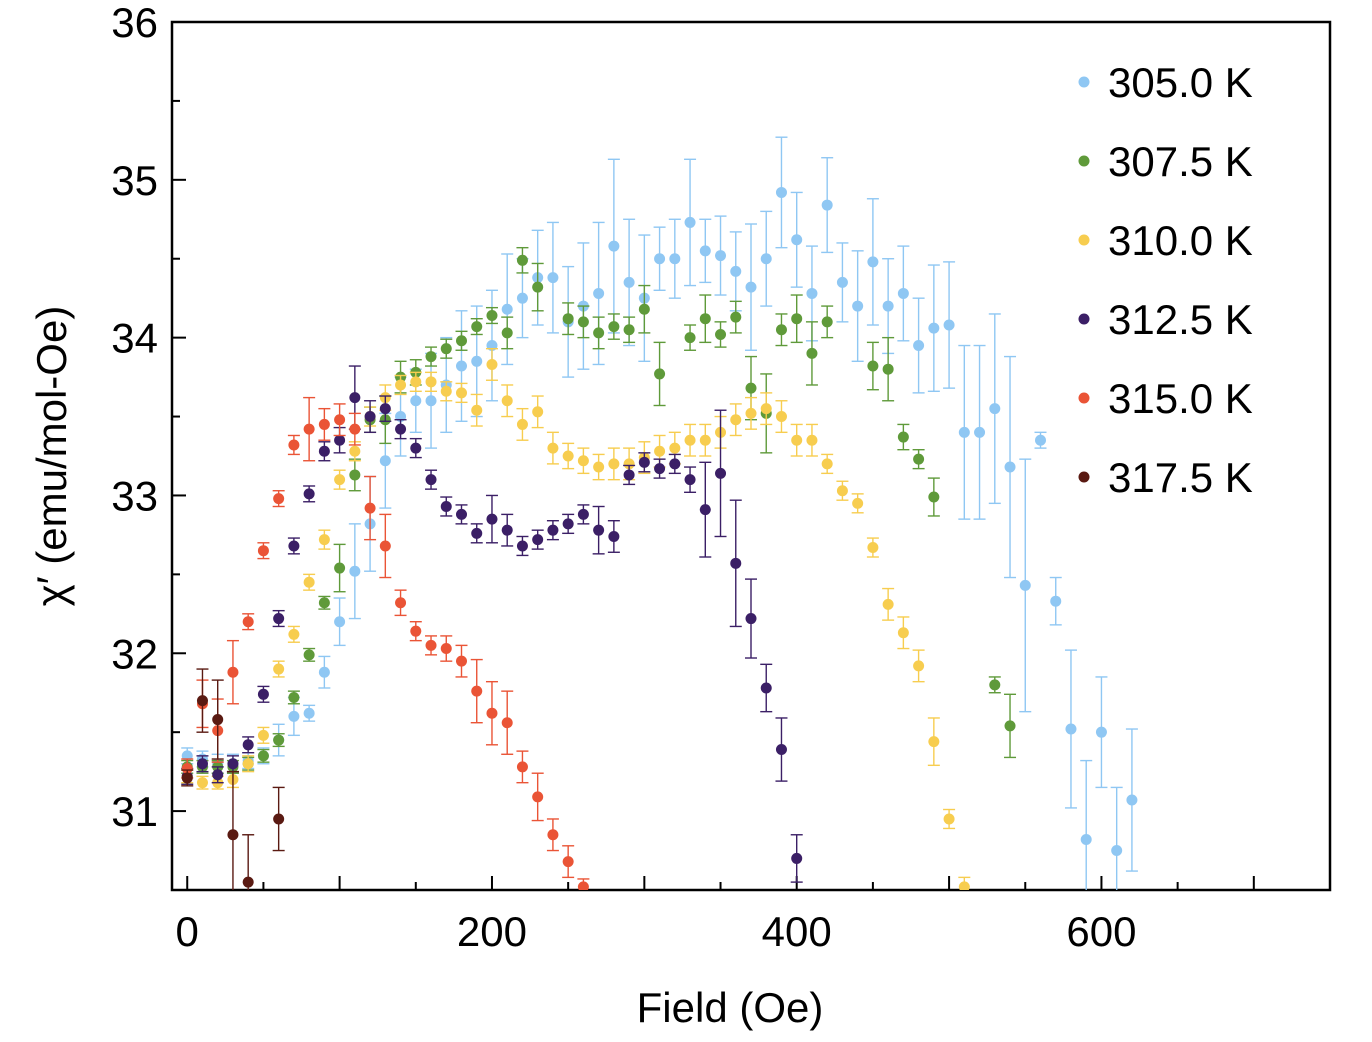  I want to click on x-axis-title: Field (Oe), so click(730, 1007).